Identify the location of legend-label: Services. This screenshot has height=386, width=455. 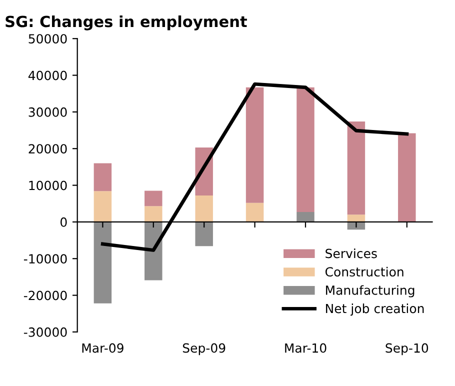
(351, 253).